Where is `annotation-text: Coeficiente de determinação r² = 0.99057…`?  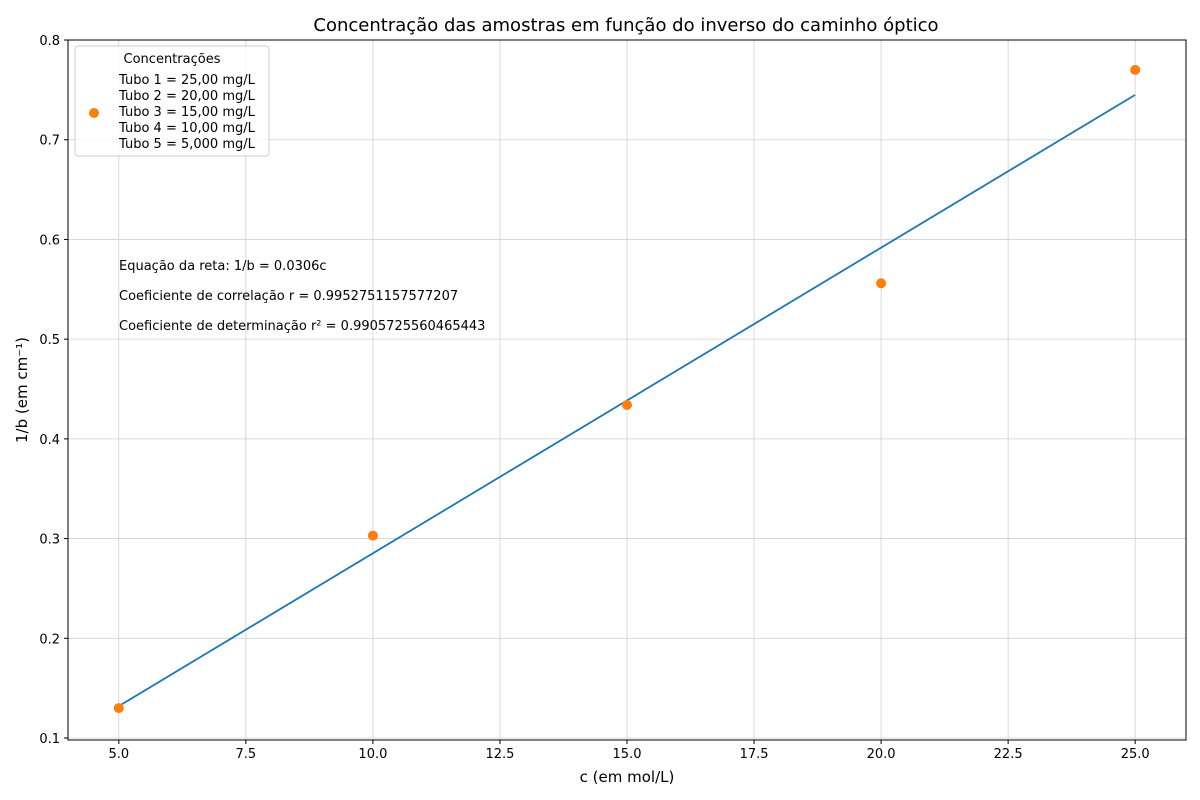 annotation-text: Coeficiente de determinação r² = 0.99057… is located at coordinates (302, 326).